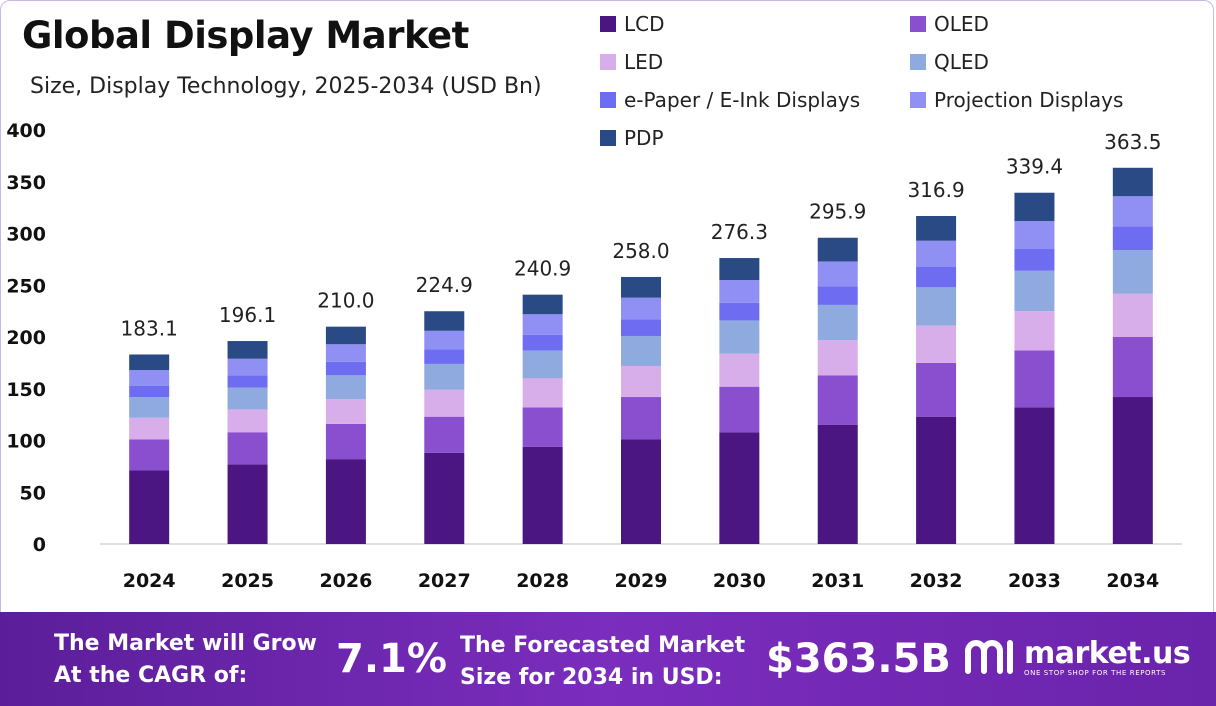  I want to click on legend-label: LCD, so click(644, 24).